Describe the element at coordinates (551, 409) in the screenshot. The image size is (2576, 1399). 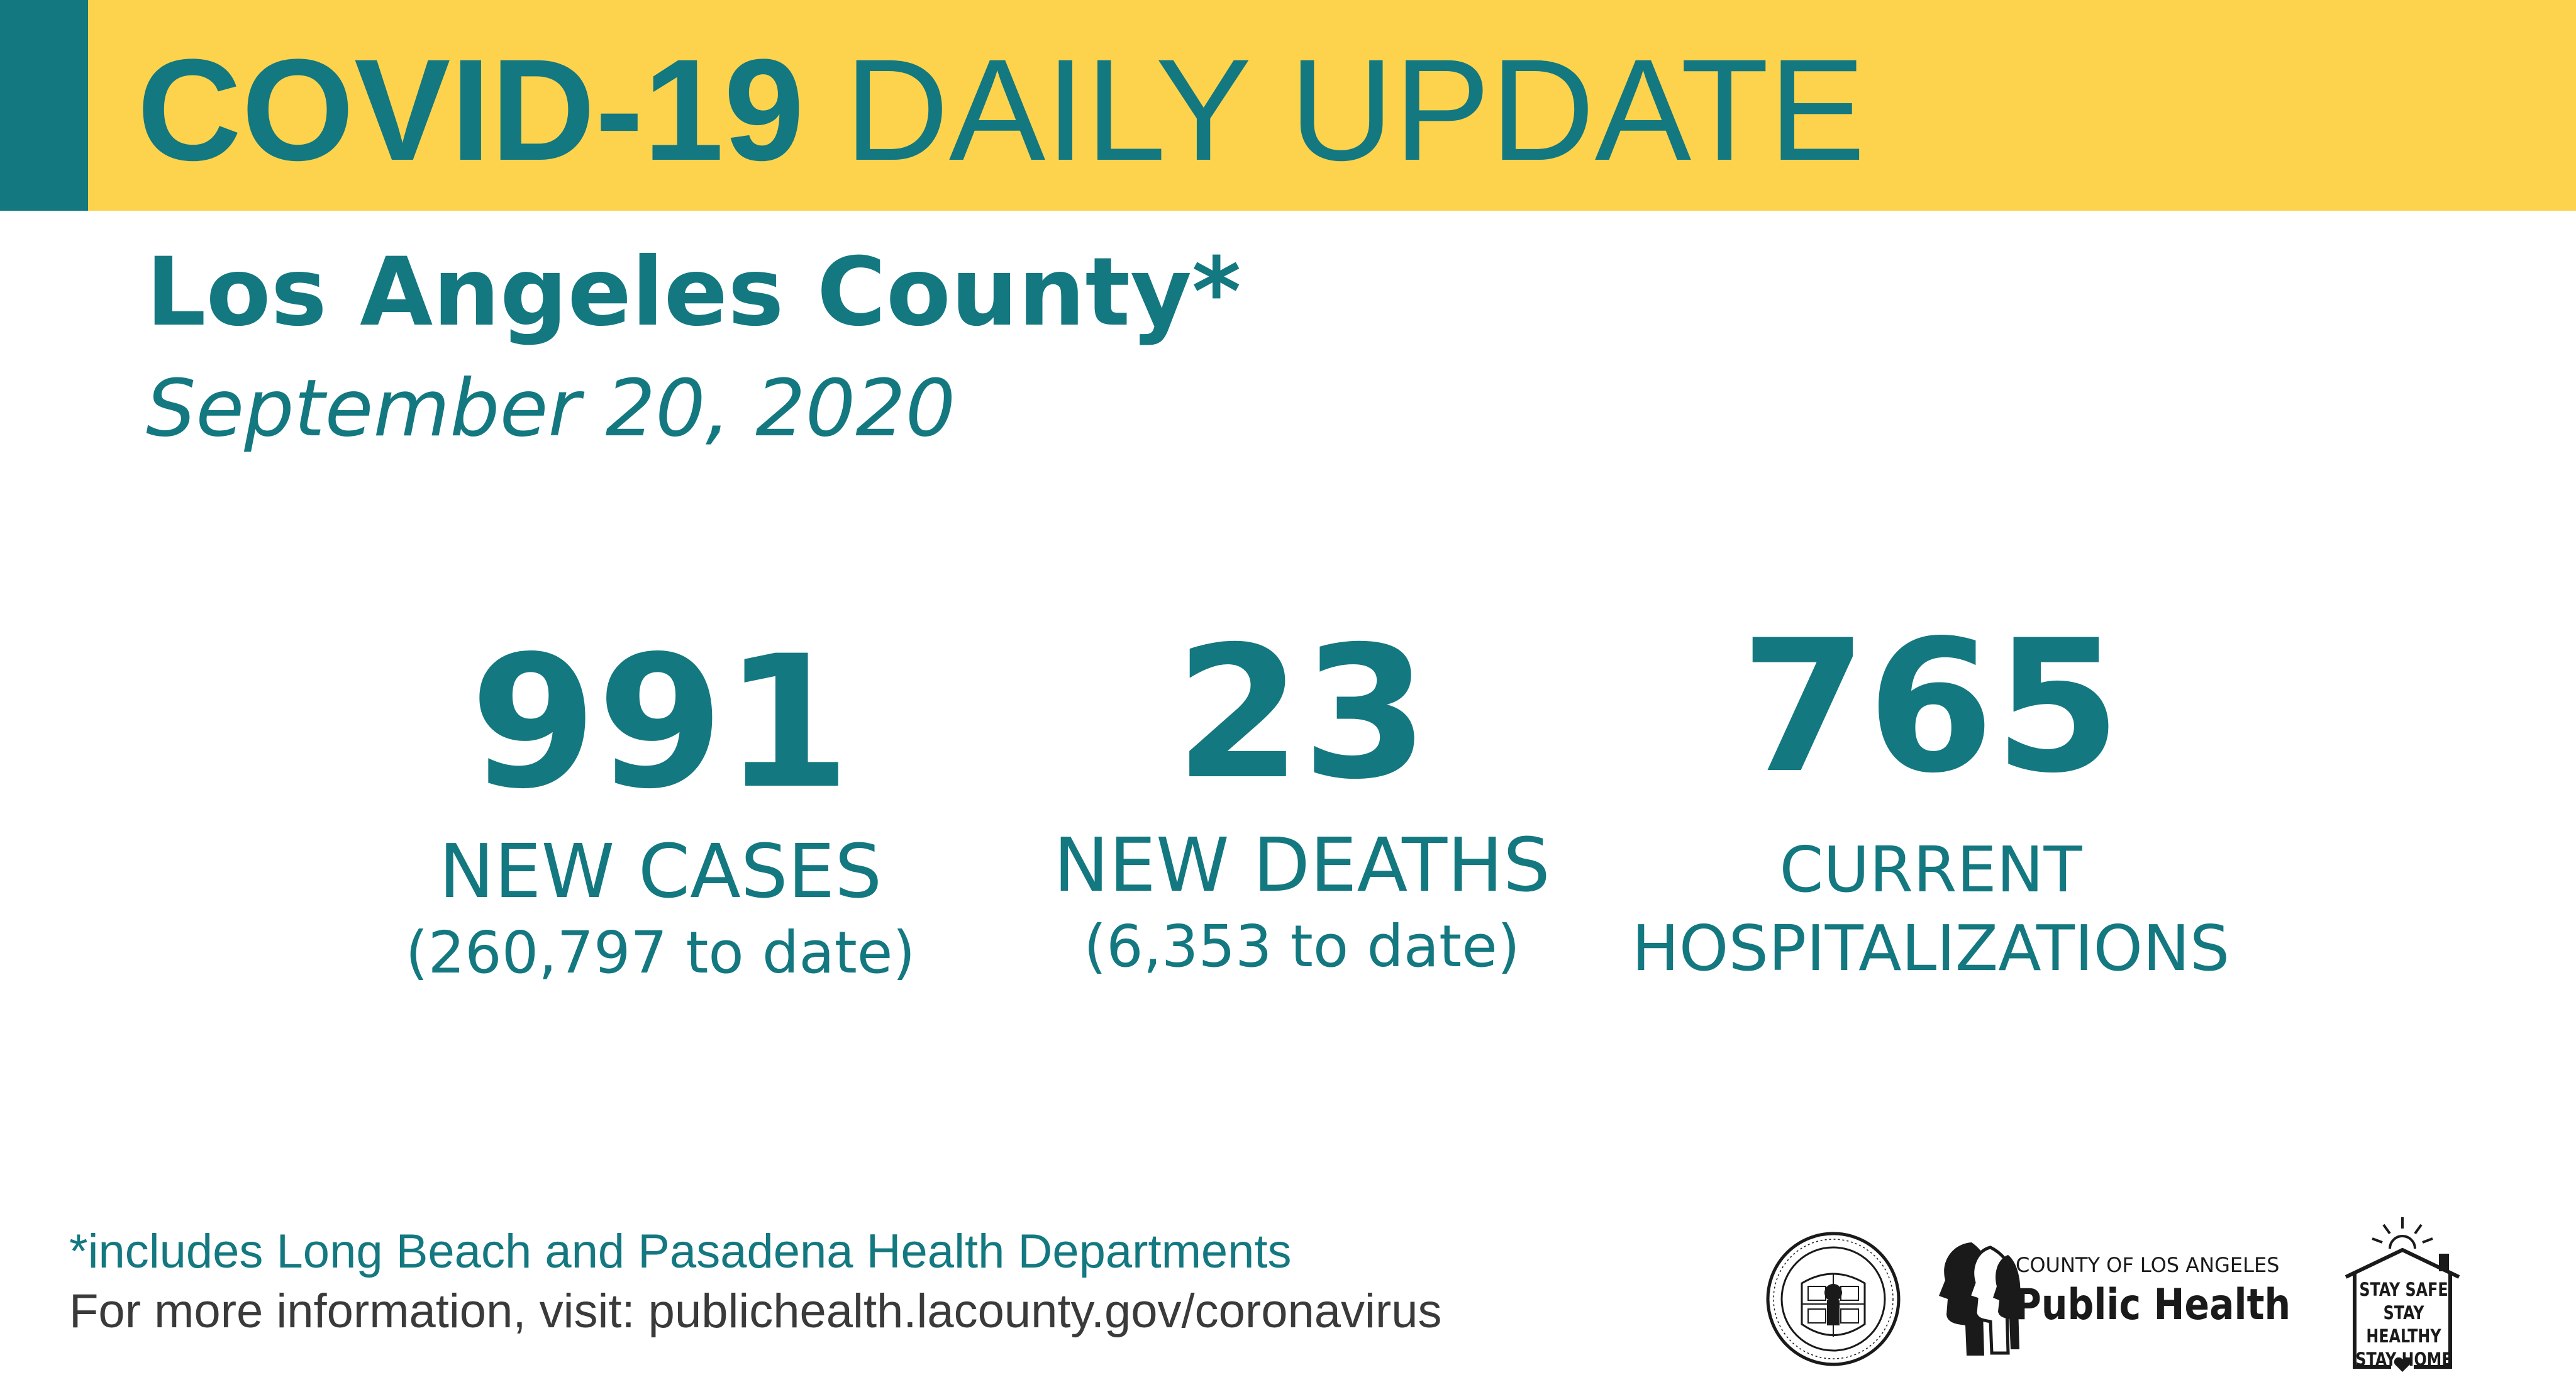
I see `report-date: September 20, 2020` at that location.